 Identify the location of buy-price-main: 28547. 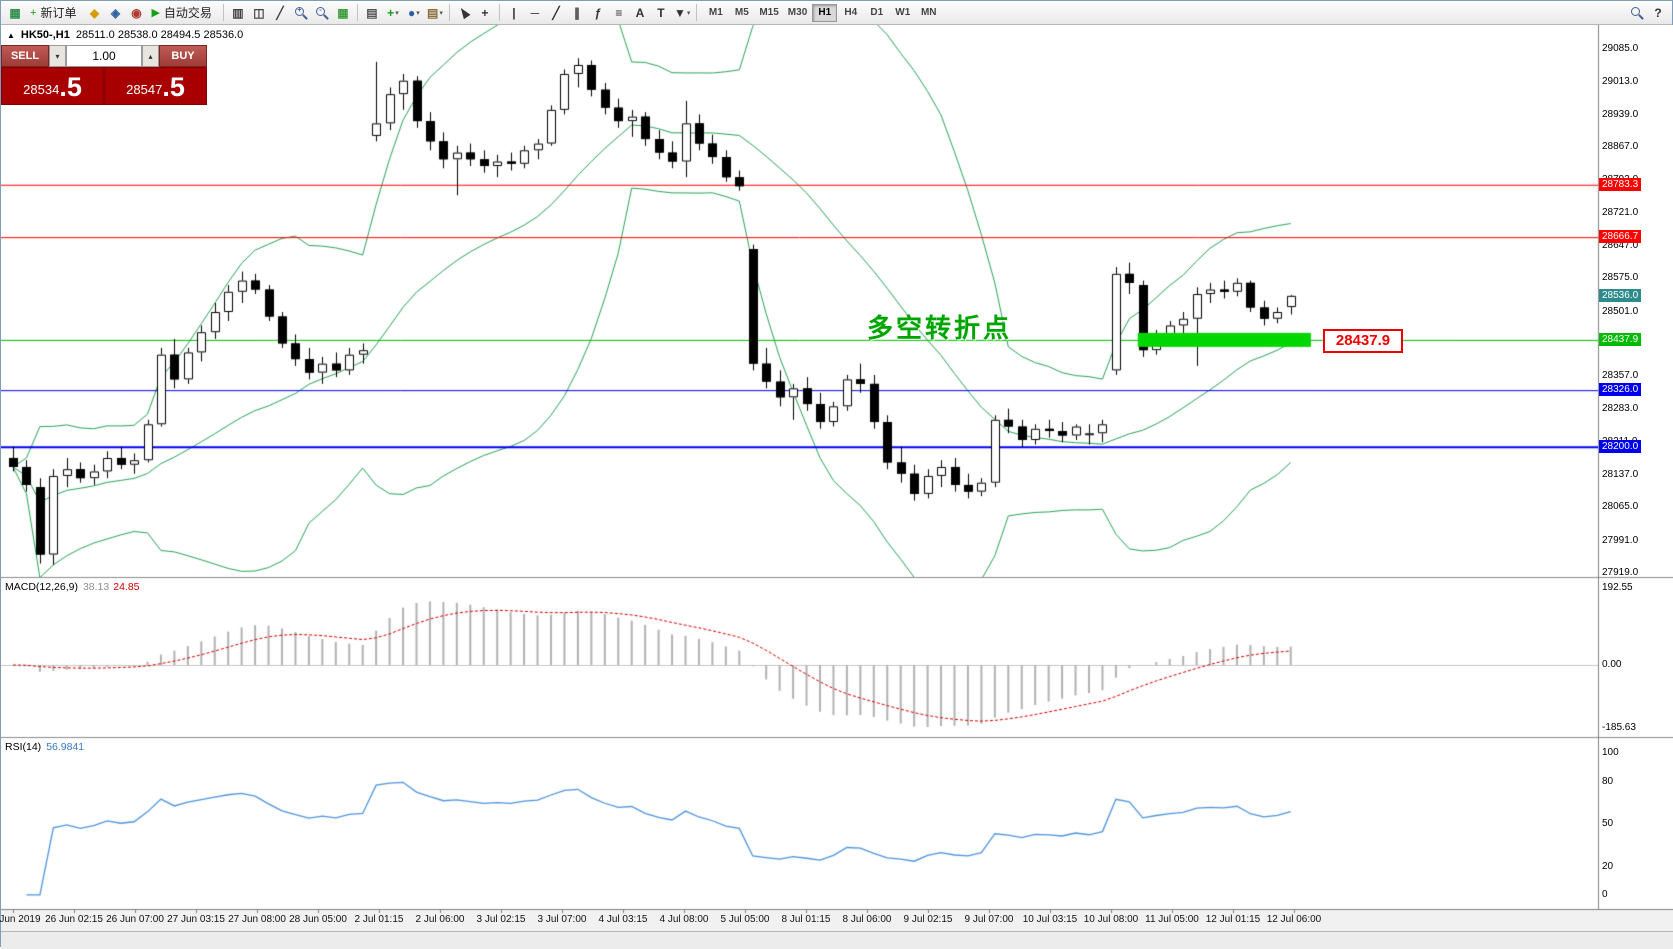
(144, 89).